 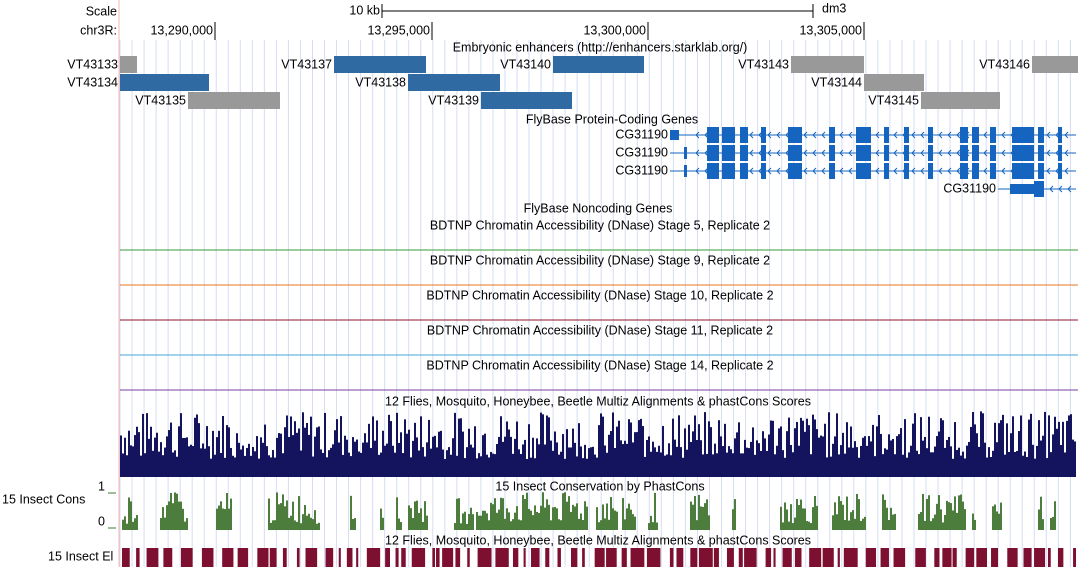 What do you see at coordinates (612, 119) in the screenshot?
I see `track-title: FlyBase Protein-Coding Genes` at bounding box center [612, 119].